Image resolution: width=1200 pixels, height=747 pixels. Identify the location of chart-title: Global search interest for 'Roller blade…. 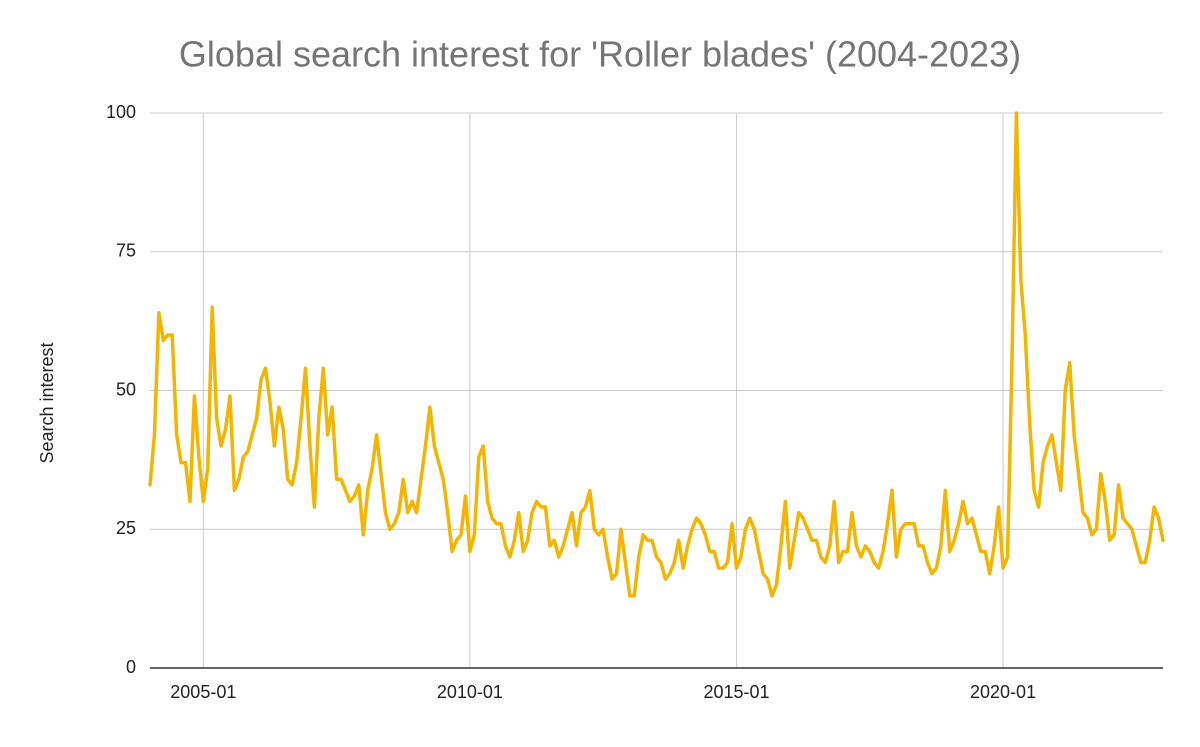
(600, 54).